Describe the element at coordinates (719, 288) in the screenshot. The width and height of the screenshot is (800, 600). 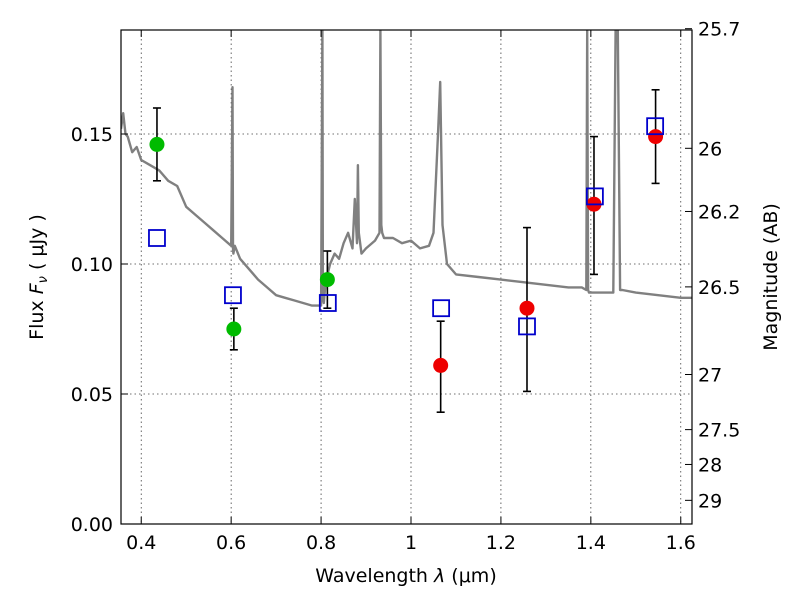
I see `right-tick-label: 26.5` at that location.